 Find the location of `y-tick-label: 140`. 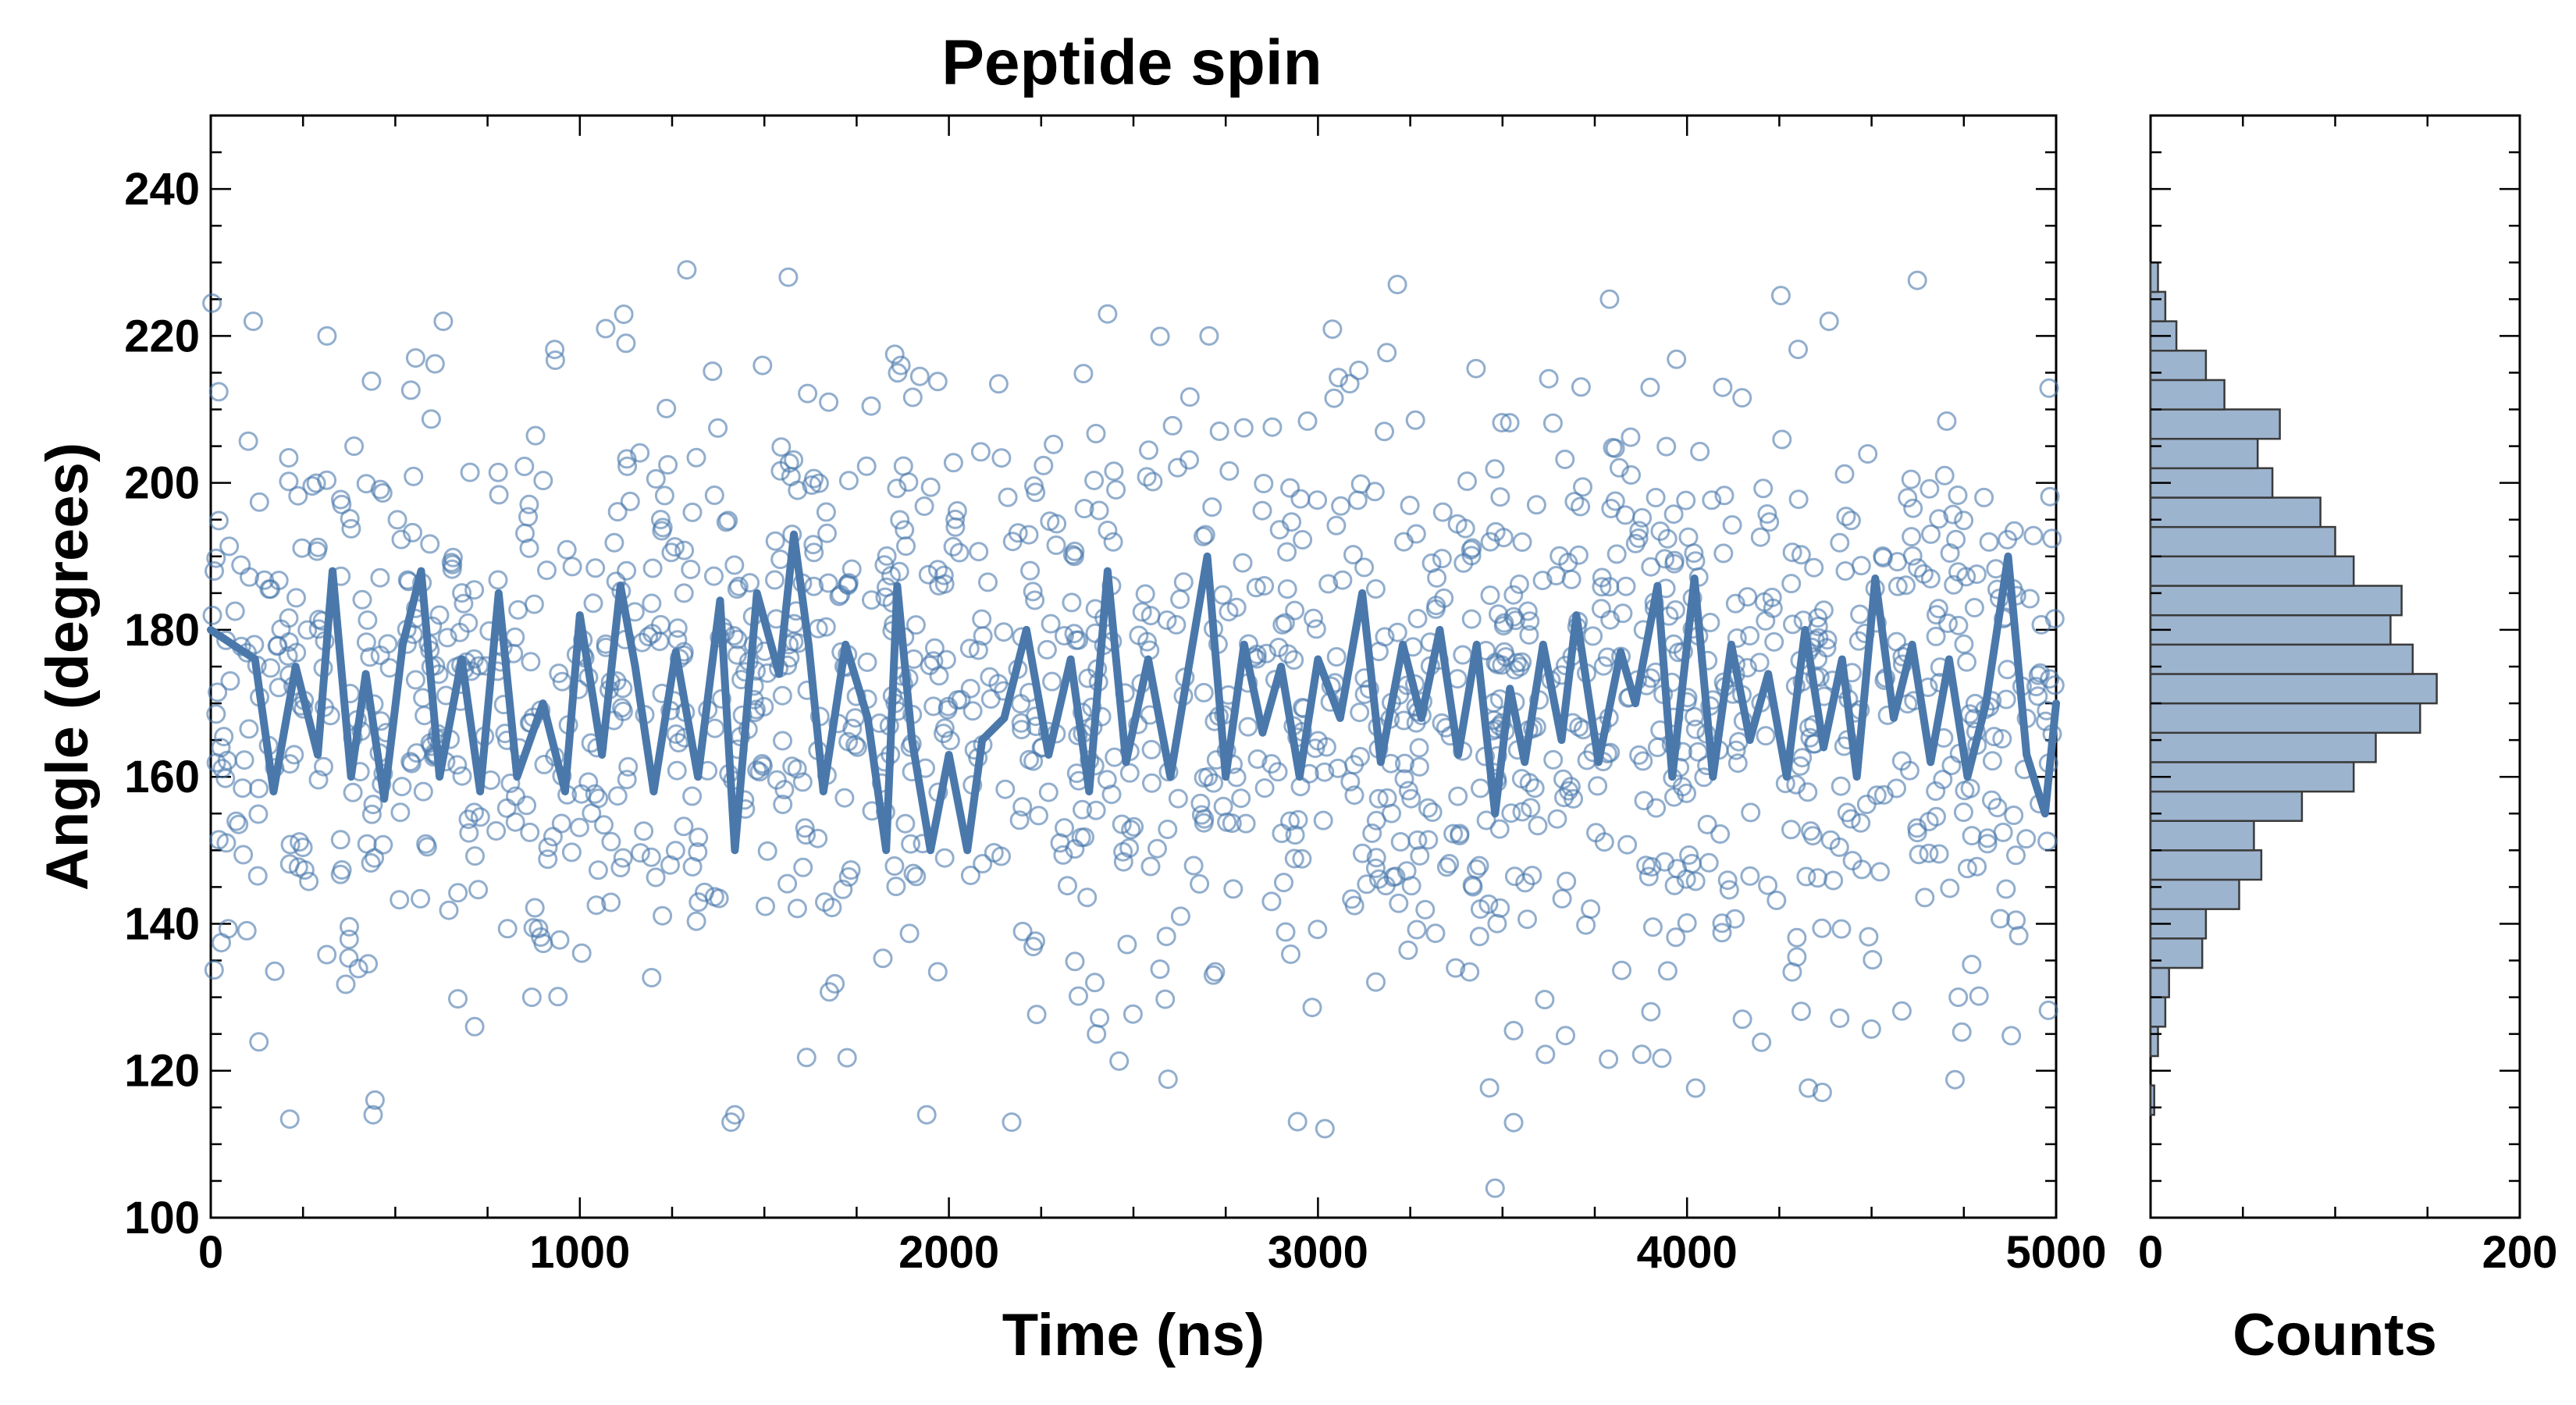

y-tick-label: 140 is located at coordinates (162, 924).